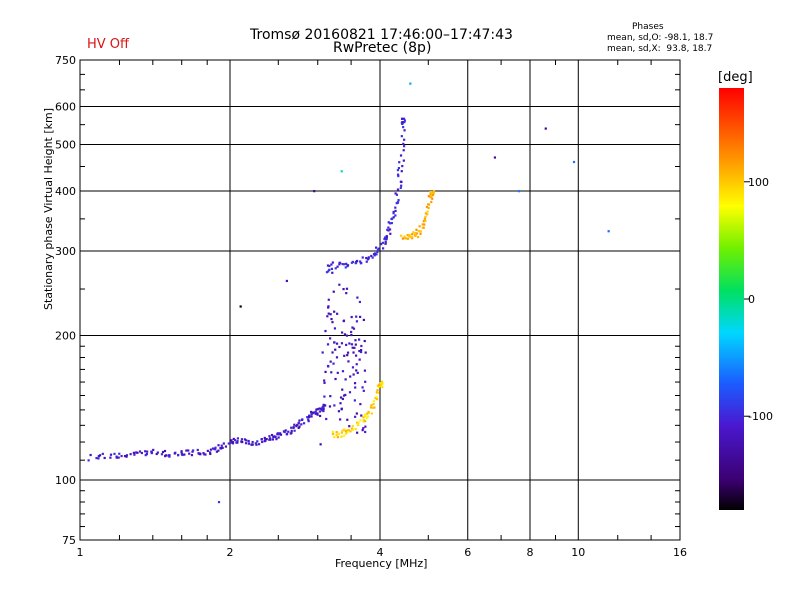  I want to click on phases-title: Phases, so click(648, 27).